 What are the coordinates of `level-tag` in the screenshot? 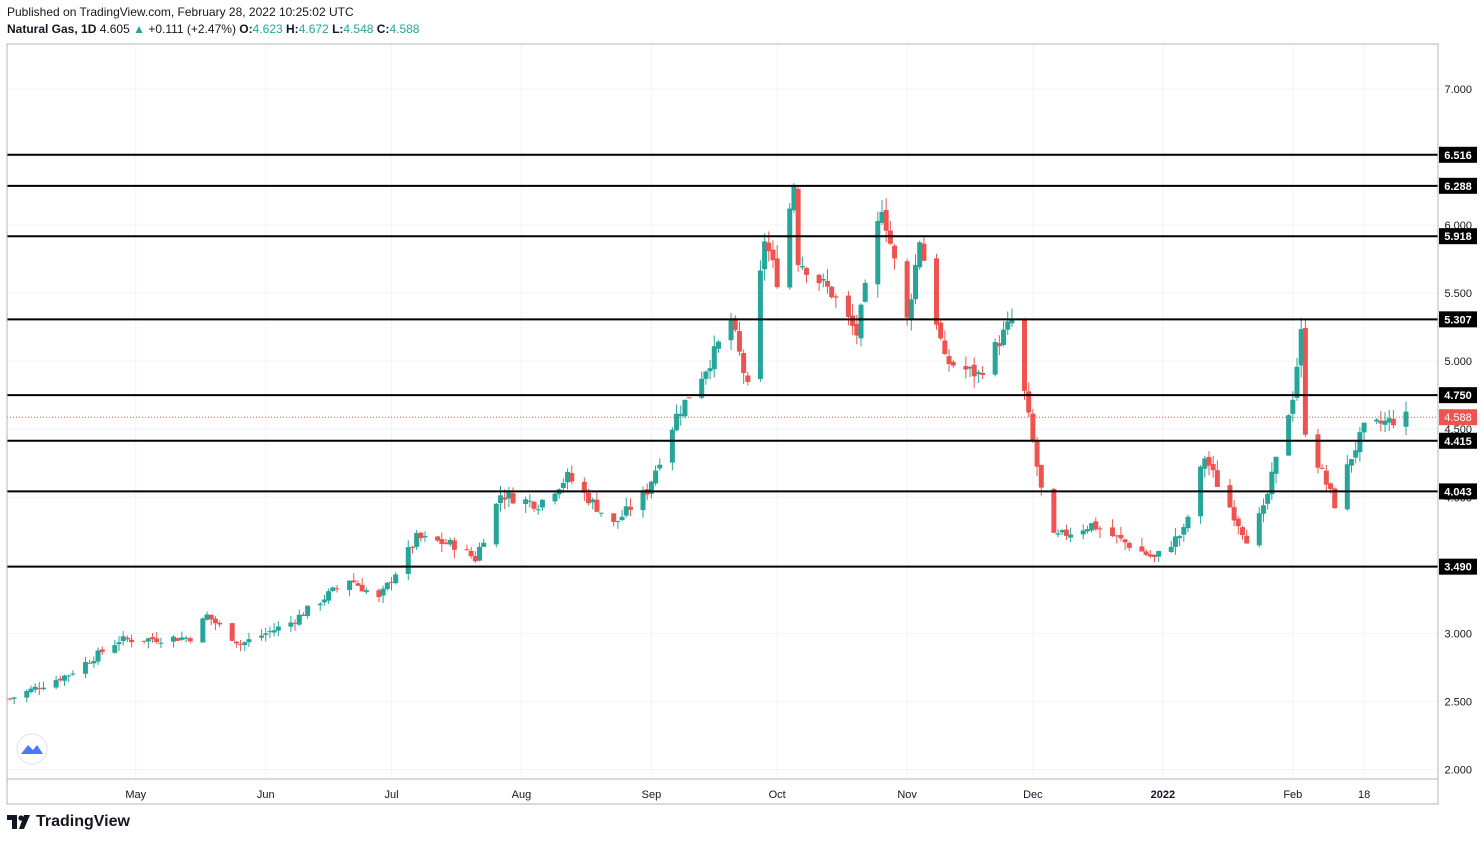 It's located at (1458, 491).